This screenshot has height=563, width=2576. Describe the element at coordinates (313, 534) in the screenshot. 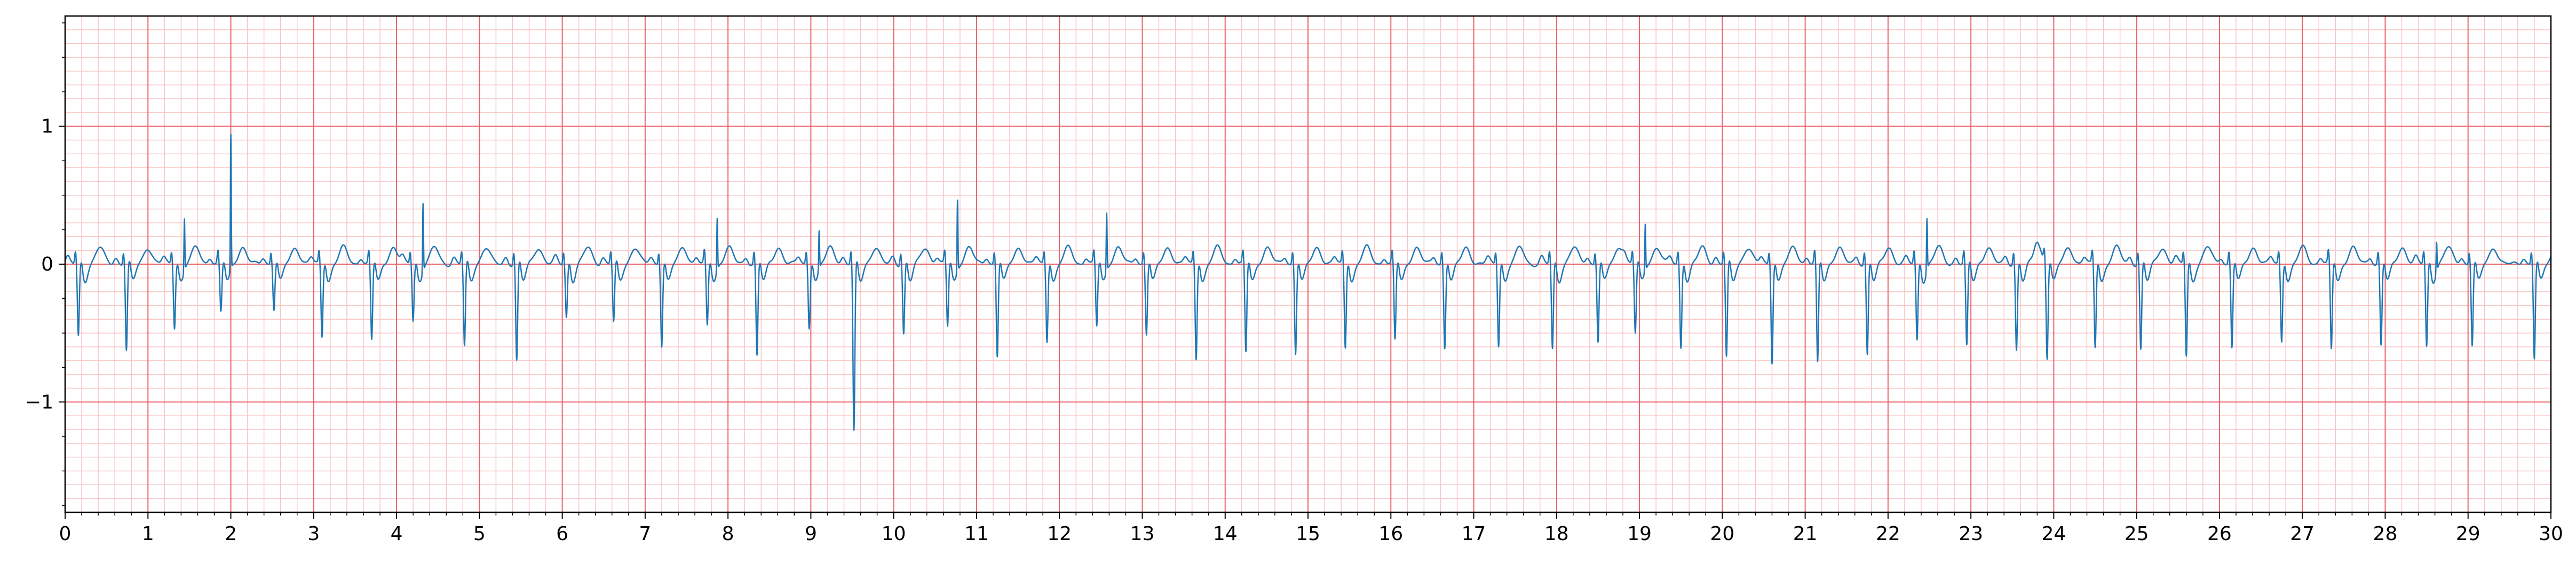

I see `x-tick-label: 3` at that location.